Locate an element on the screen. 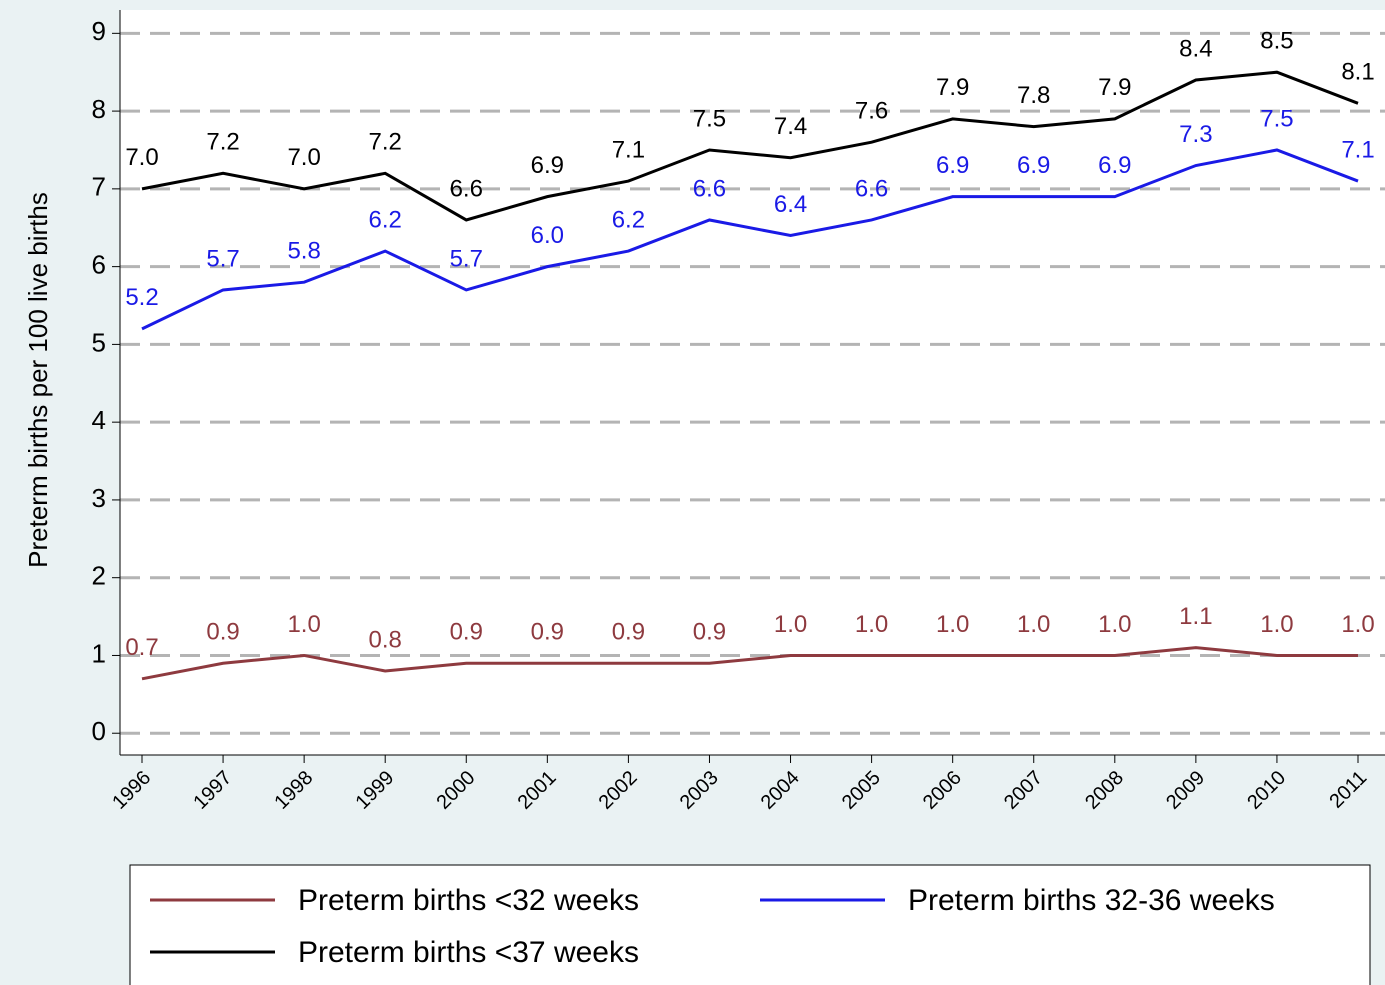 This screenshot has width=1385, height=985. data-label: 5.2 is located at coordinates (141, 297).